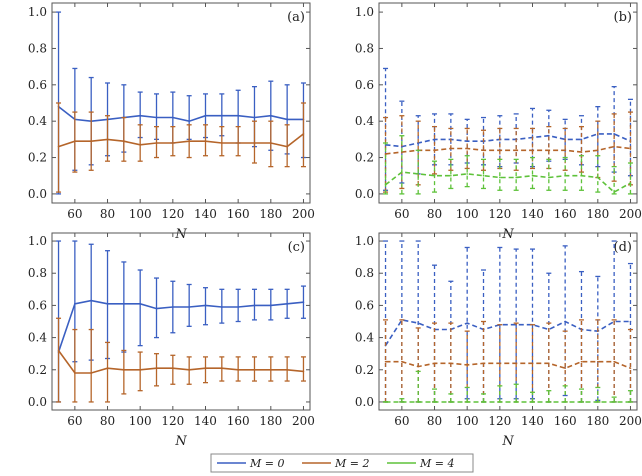 The height and width of the screenshot is (476, 642). Describe the element at coordinates (532, 421) in the screenshot. I see `x-tick-label: 140` at that location.